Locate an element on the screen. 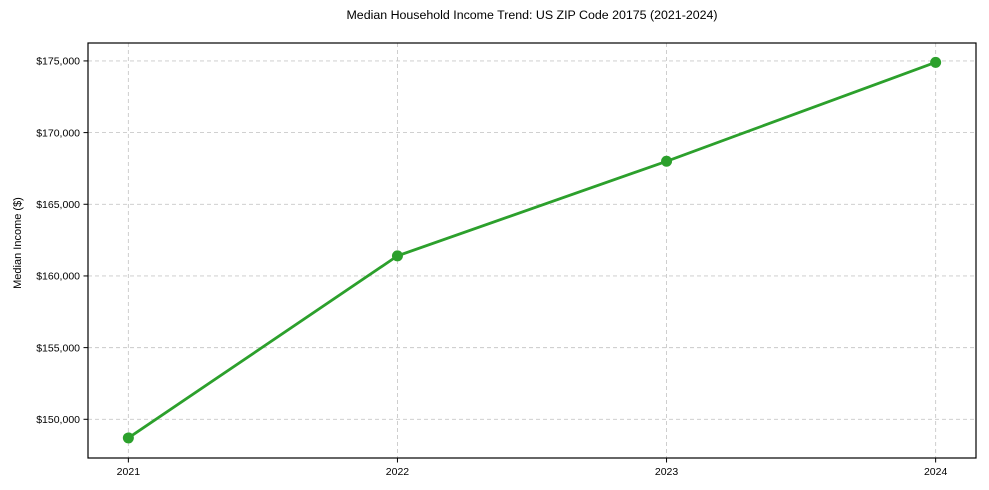 The height and width of the screenshot is (490, 989). x-tick-label: 2022 is located at coordinates (398, 472).